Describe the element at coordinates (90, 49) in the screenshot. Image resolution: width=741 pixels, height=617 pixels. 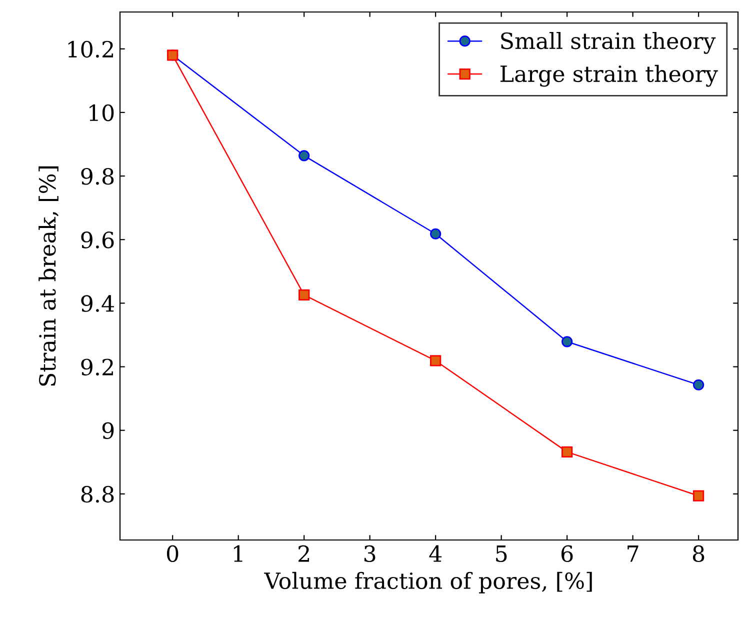
I see `y-tick-label: 10.2` at that location.